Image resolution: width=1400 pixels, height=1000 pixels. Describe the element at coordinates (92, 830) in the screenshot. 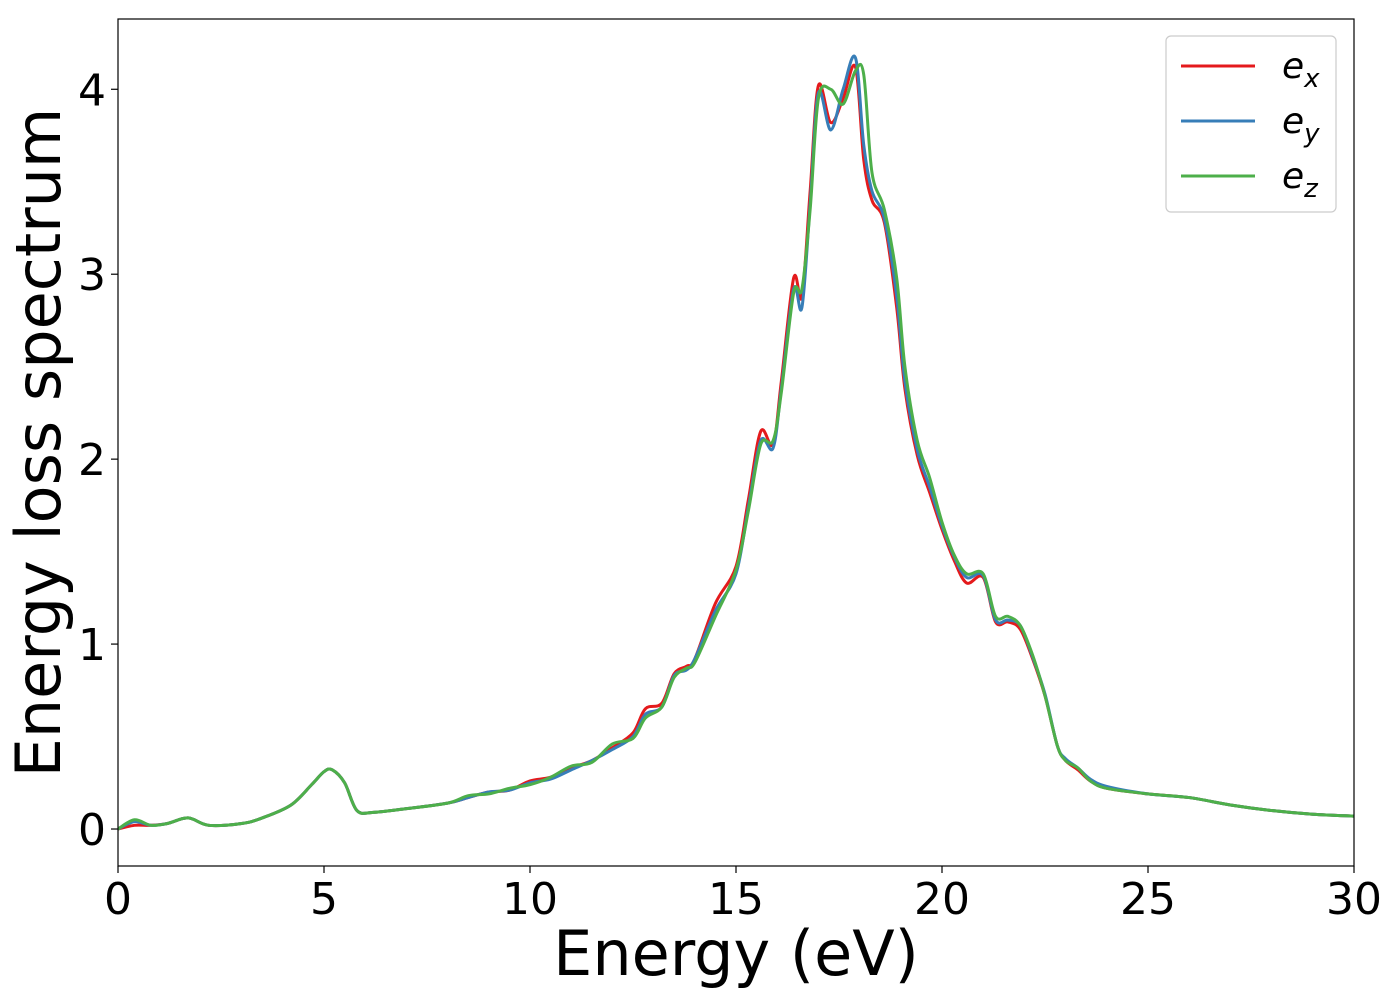

I see `y-tick-label: 0` at that location.